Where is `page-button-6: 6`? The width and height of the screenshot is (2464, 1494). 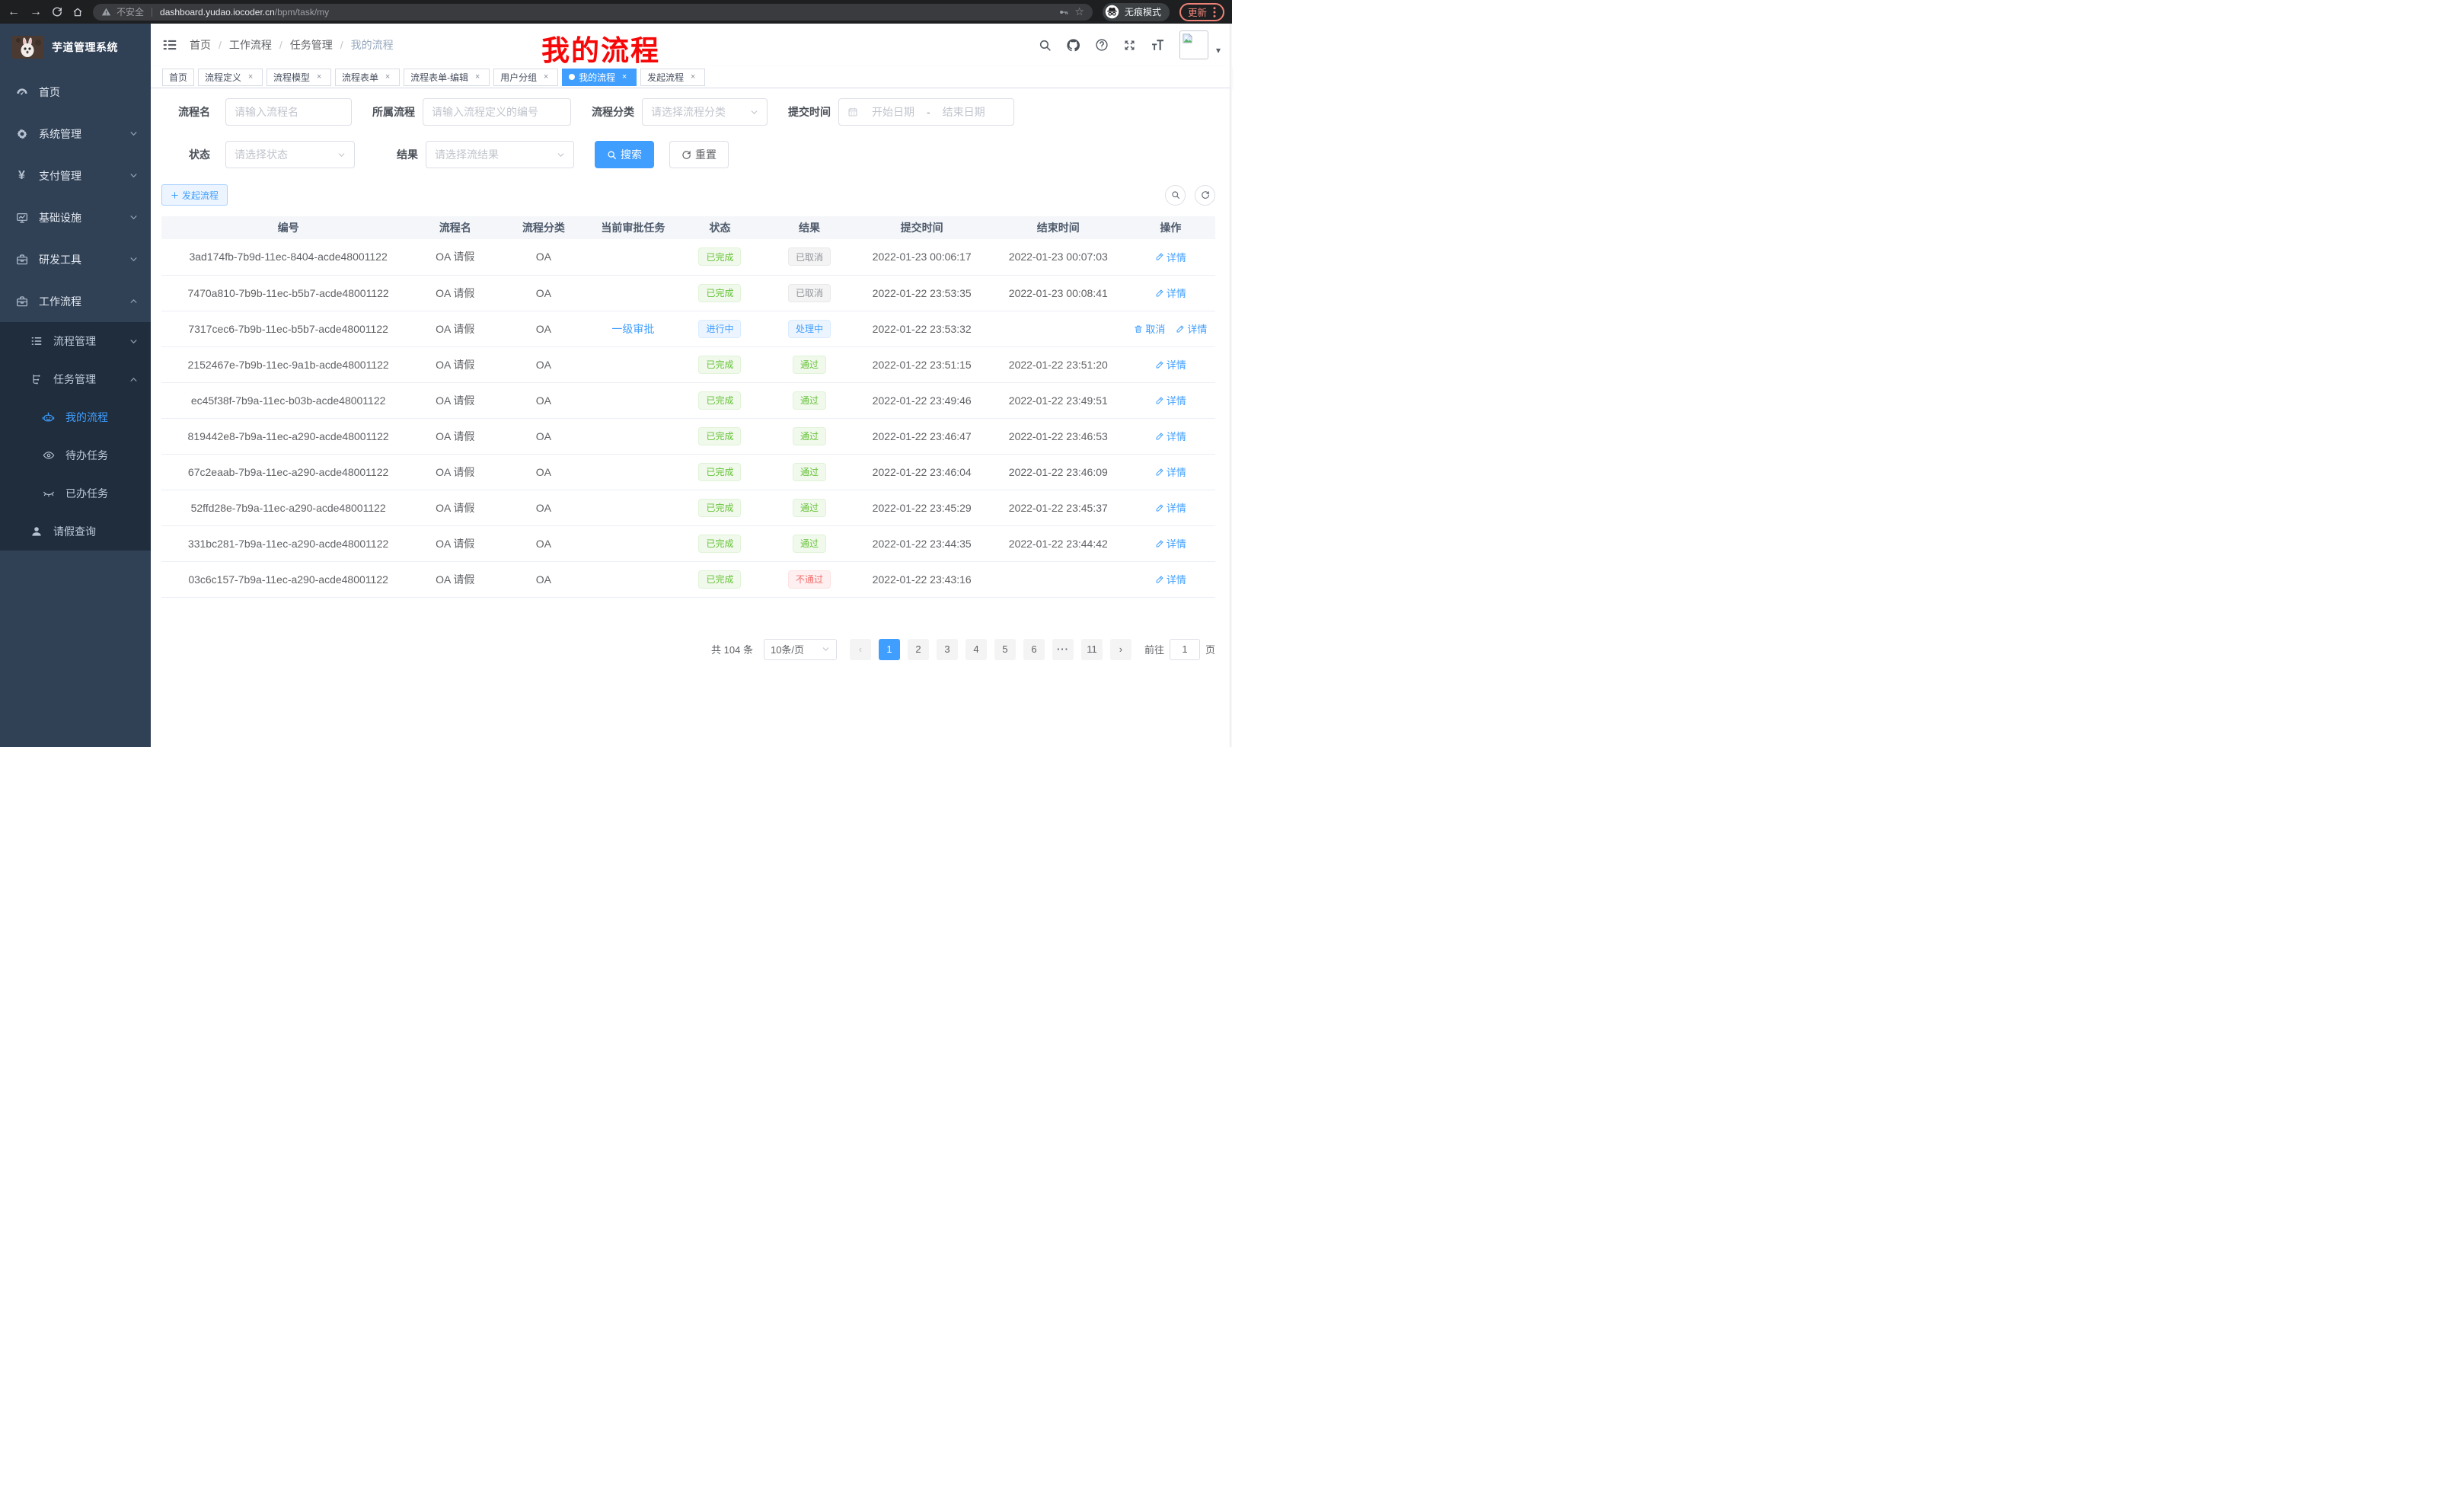 page-button-6: 6 is located at coordinates (1034, 649).